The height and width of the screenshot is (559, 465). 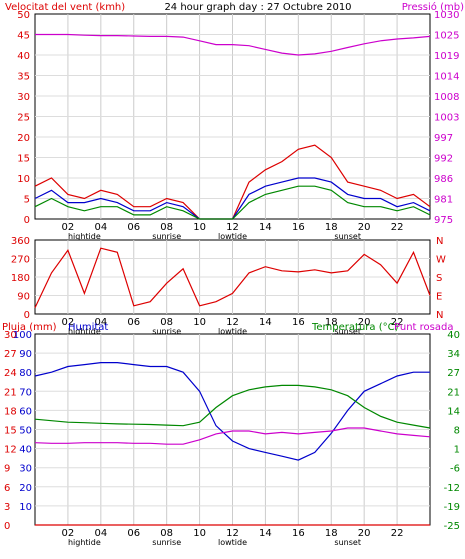 I want to click on y-tick-right: 981, so click(x=443, y=200).